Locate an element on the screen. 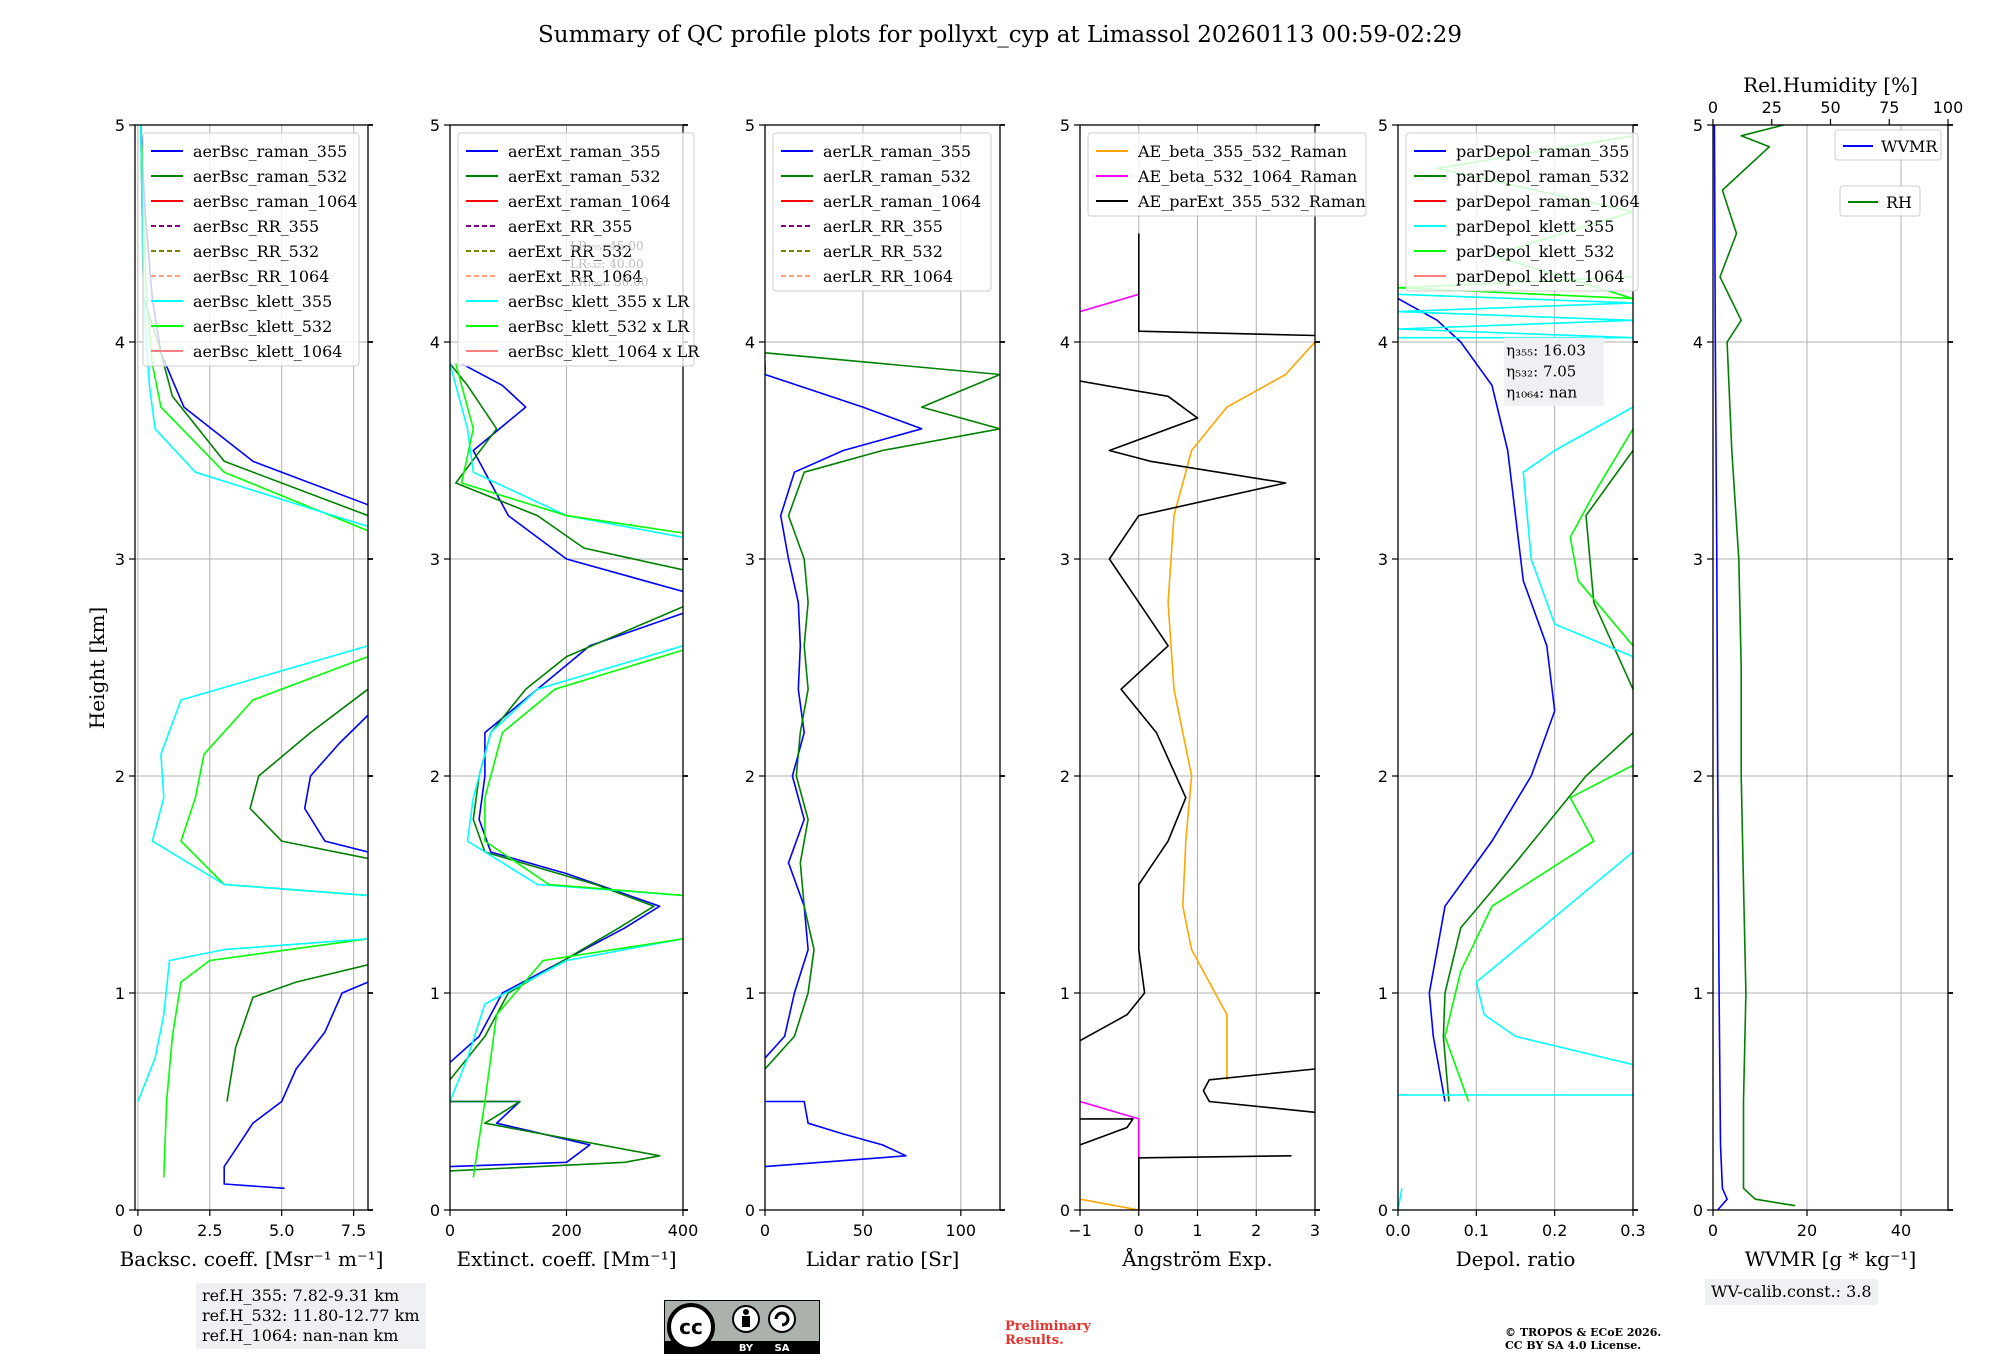  legend-entry: parDepol_raman_1064 is located at coordinates (1548, 201).